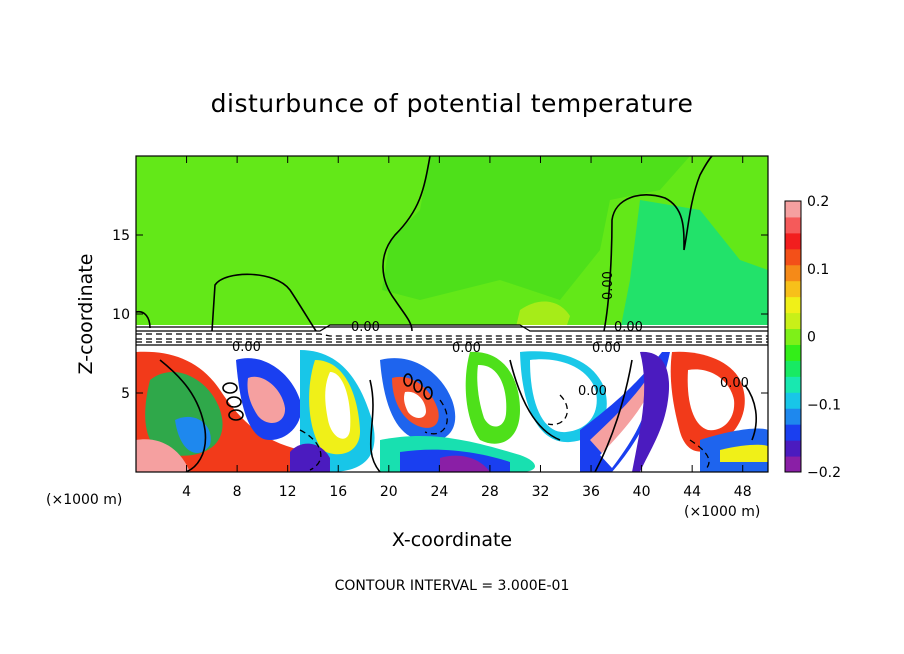  What do you see at coordinates (818, 202) in the screenshot?
I see `colorbar-tick-label: 0.2` at bounding box center [818, 202].